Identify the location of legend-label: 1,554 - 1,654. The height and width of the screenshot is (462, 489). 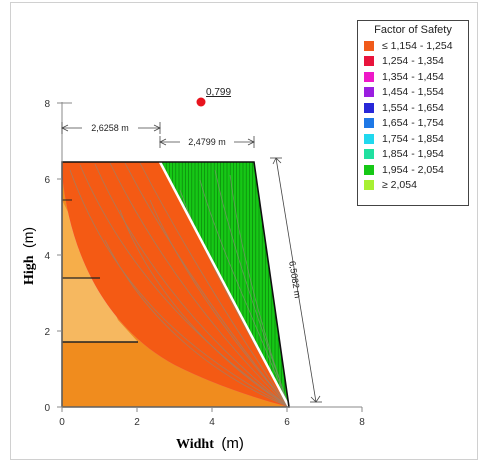
(413, 107).